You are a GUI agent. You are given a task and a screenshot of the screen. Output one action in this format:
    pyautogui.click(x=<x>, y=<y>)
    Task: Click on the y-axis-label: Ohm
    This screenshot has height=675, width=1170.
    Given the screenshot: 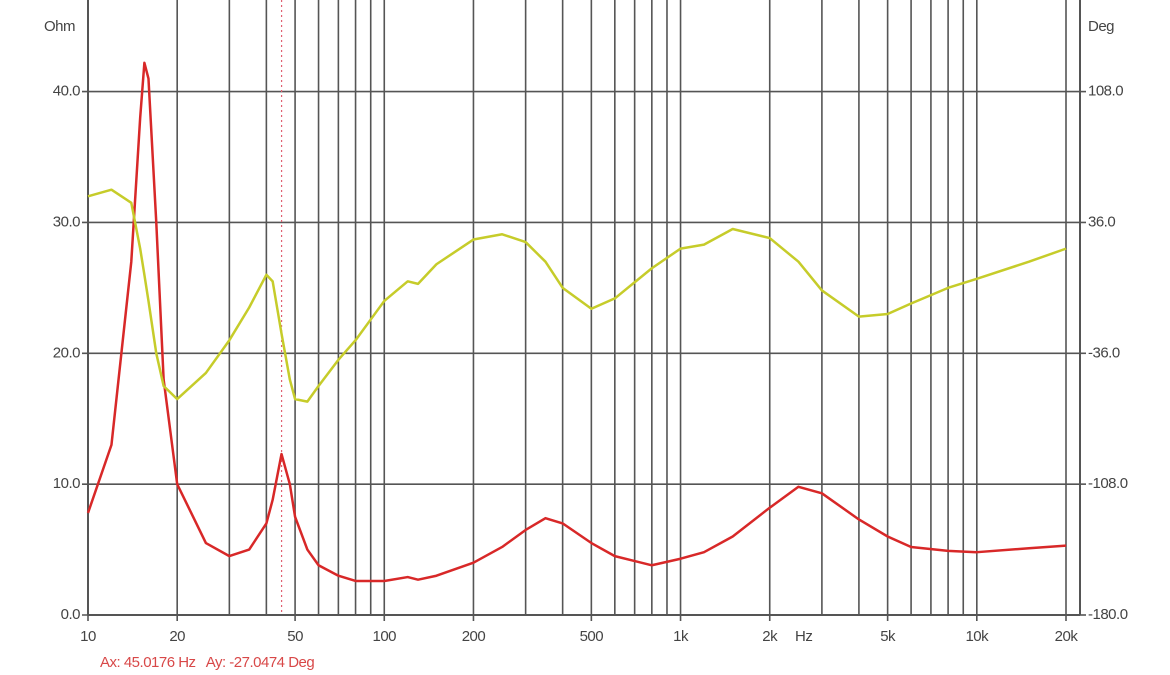 What is the action you would take?
    pyautogui.click(x=59, y=26)
    